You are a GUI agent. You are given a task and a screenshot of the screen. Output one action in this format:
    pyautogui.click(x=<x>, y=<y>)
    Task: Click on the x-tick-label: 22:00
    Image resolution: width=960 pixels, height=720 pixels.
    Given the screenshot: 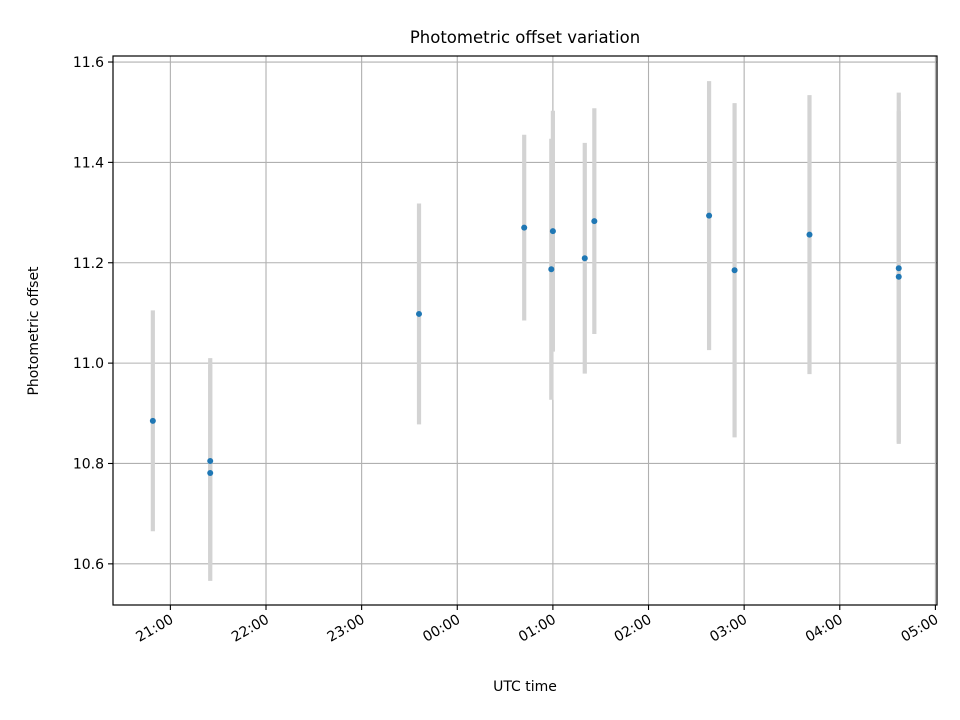 What is the action you would take?
    pyautogui.click(x=250, y=629)
    